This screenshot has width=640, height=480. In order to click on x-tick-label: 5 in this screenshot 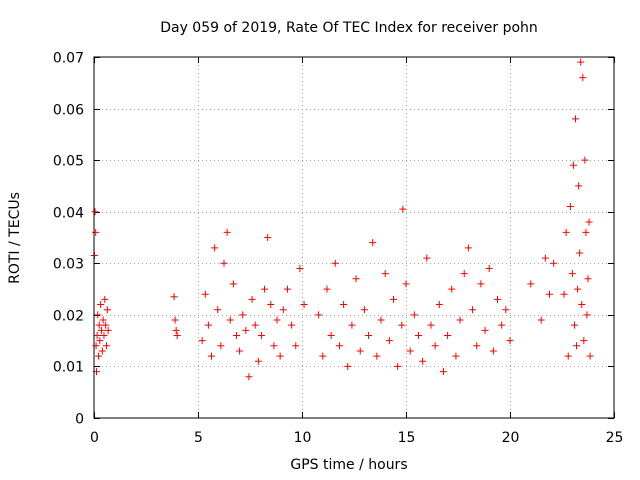, I will do `click(198, 438)`.